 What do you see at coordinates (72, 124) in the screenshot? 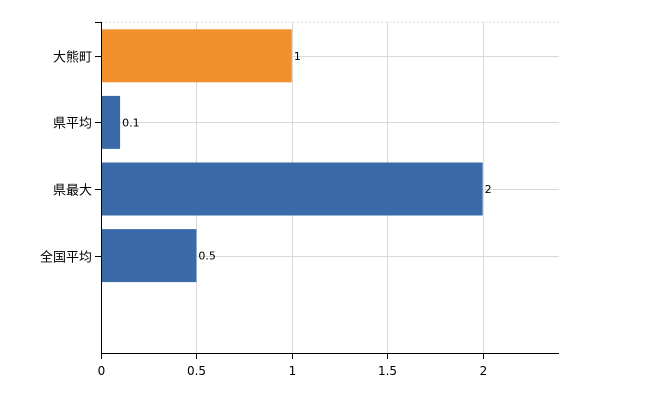
I see `y-tick-label-1: 県平均` at bounding box center [72, 124].